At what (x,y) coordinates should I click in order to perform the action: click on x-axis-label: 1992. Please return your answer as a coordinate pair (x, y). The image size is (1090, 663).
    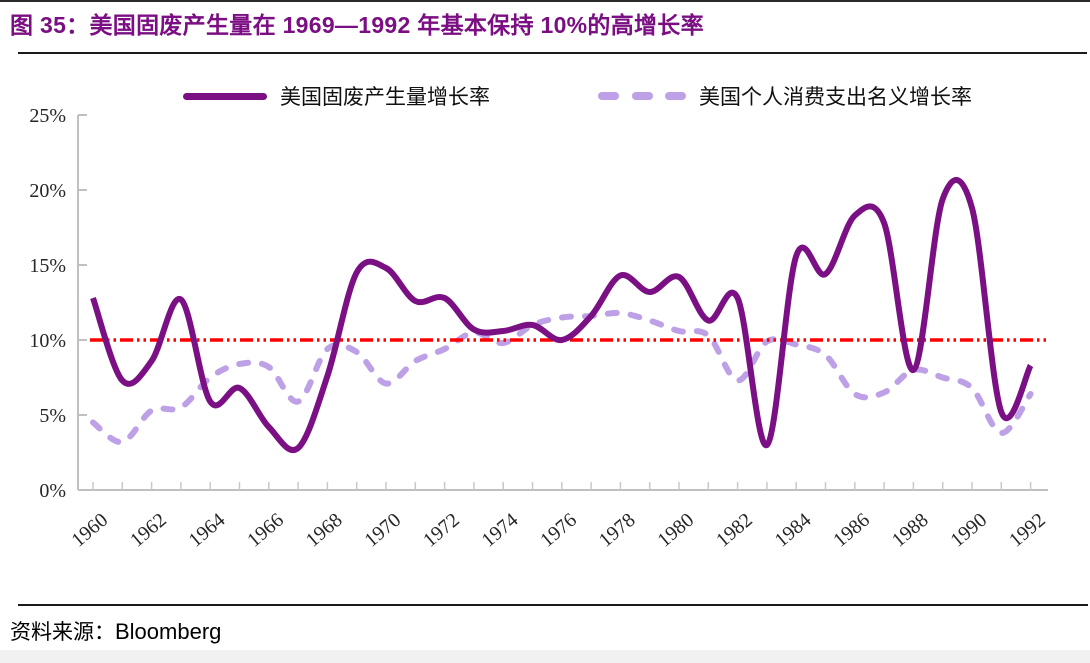
    Looking at the image, I should click on (1027, 530).